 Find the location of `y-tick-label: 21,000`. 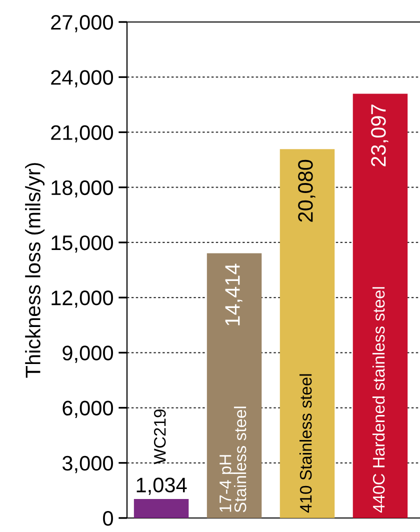

y-tick-label: 21,000 is located at coordinates (82, 133).